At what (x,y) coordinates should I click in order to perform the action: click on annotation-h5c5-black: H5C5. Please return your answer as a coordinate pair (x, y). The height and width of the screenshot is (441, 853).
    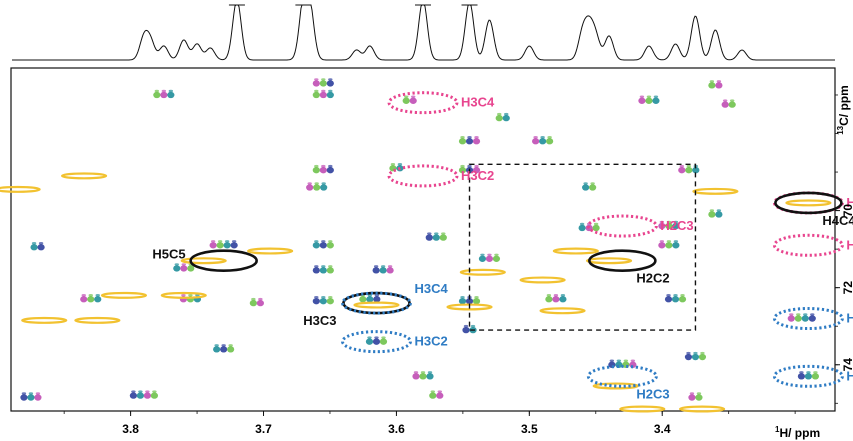
    Looking at the image, I should click on (205, 259).